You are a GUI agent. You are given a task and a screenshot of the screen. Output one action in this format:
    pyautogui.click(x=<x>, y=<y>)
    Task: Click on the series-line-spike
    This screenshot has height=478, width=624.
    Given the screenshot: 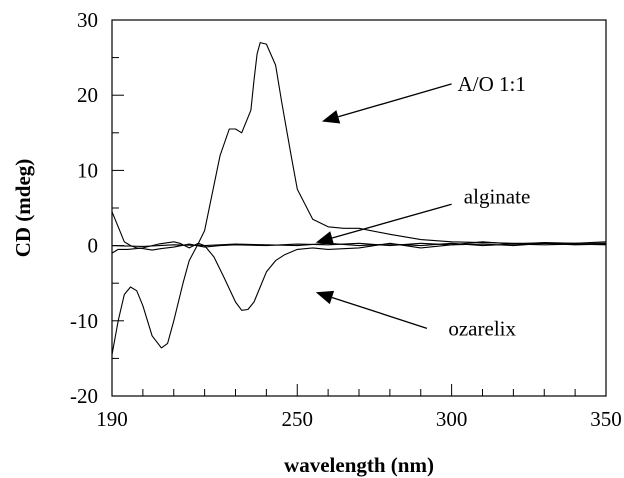 What is the action you would take?
    pyautogui.click(x=359, y=231)
    